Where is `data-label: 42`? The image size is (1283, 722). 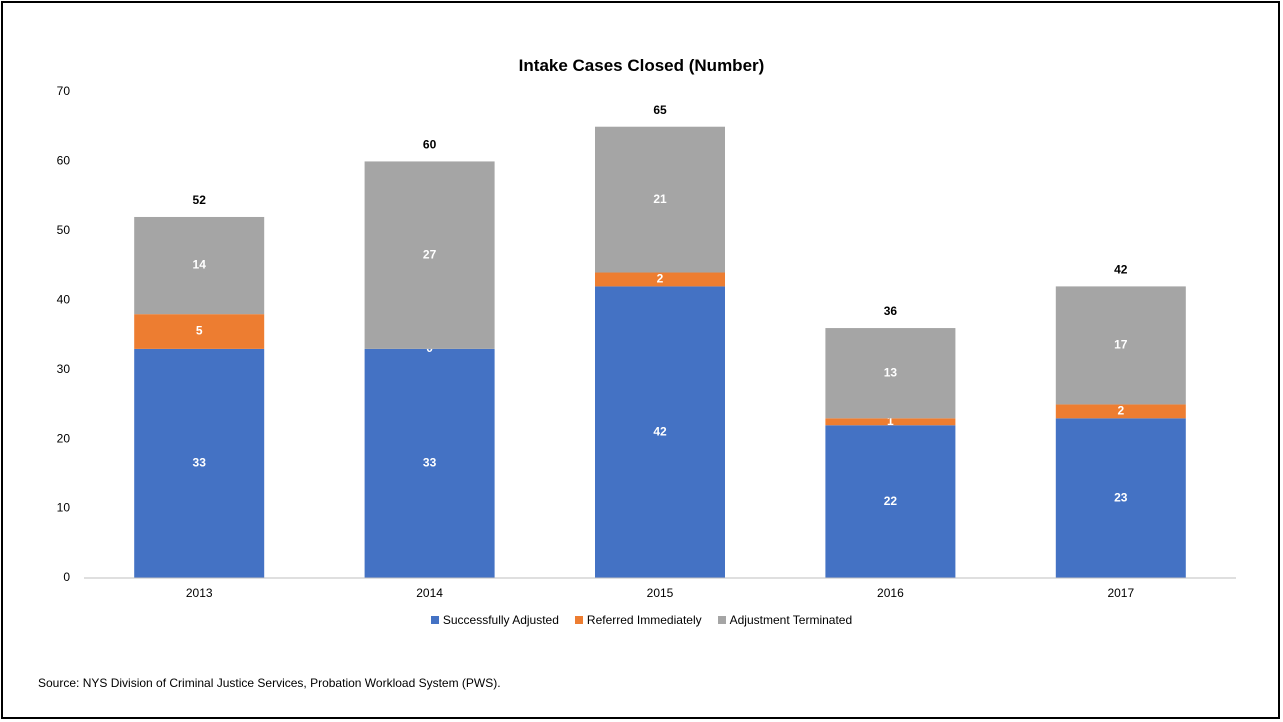
data-label: 42 is located at coordinates (660, 431).